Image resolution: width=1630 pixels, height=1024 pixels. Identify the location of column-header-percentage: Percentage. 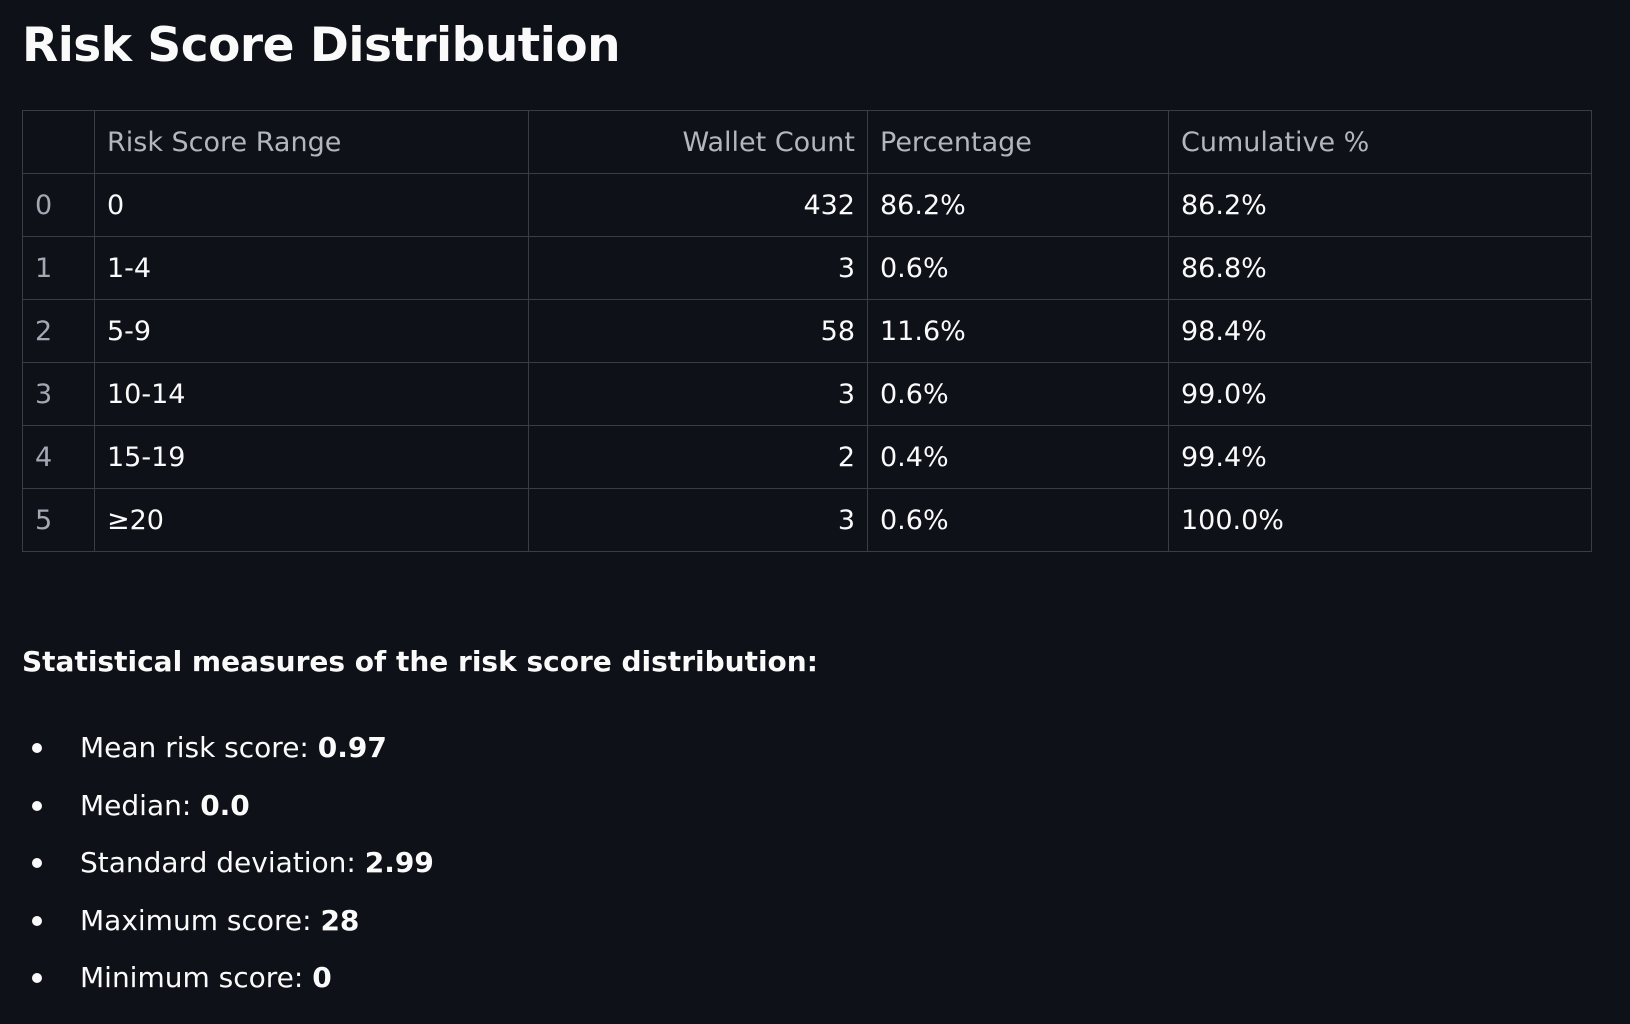
(1018, 142).